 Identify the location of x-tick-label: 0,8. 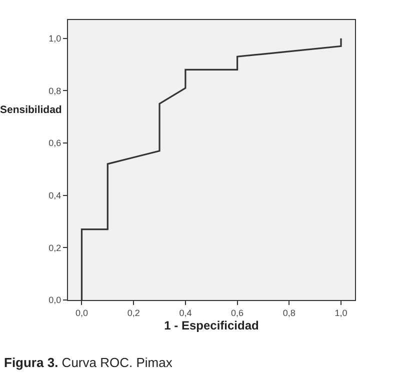
(289, 313).